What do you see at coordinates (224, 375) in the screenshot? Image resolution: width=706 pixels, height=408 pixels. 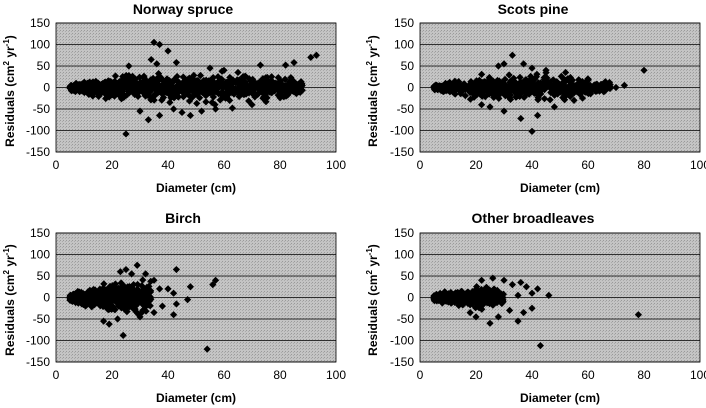 I see `x-tick-label: 60` at bounding box center [224, 375].